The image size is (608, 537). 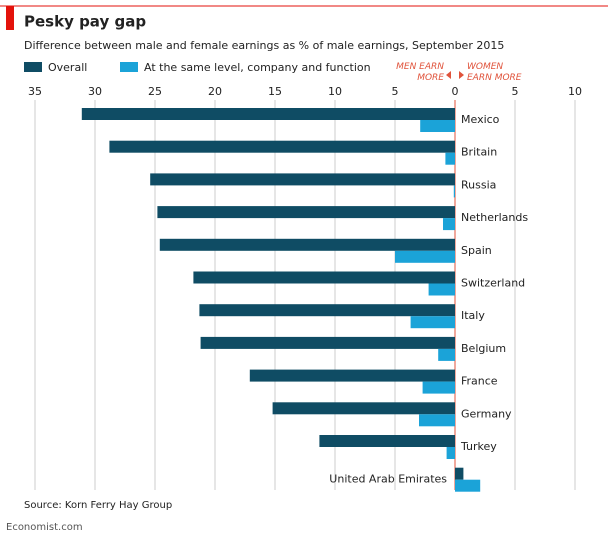 What do you see at coordinates (494, 217) in the screenshot?
I see `category-label: Netherlands` at bounding box center [494, 217].